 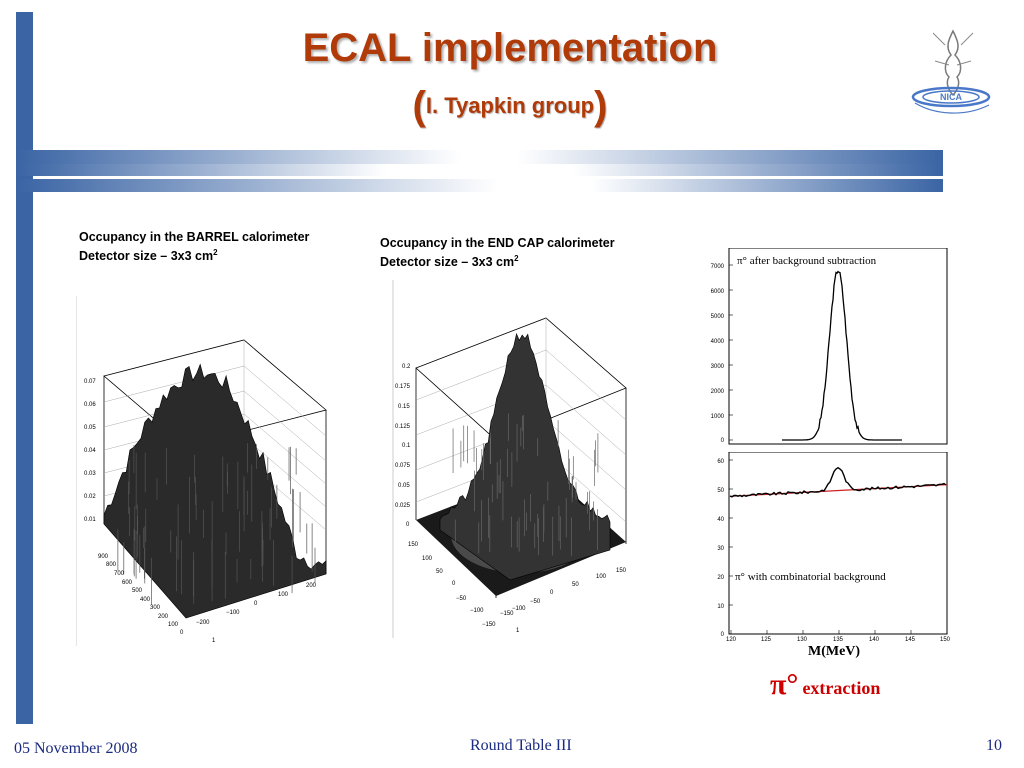 What do you see at coordinates (163, 617) in the screenshot?
I see `barrel-ytick: 200` at bounding box center [163, 617].